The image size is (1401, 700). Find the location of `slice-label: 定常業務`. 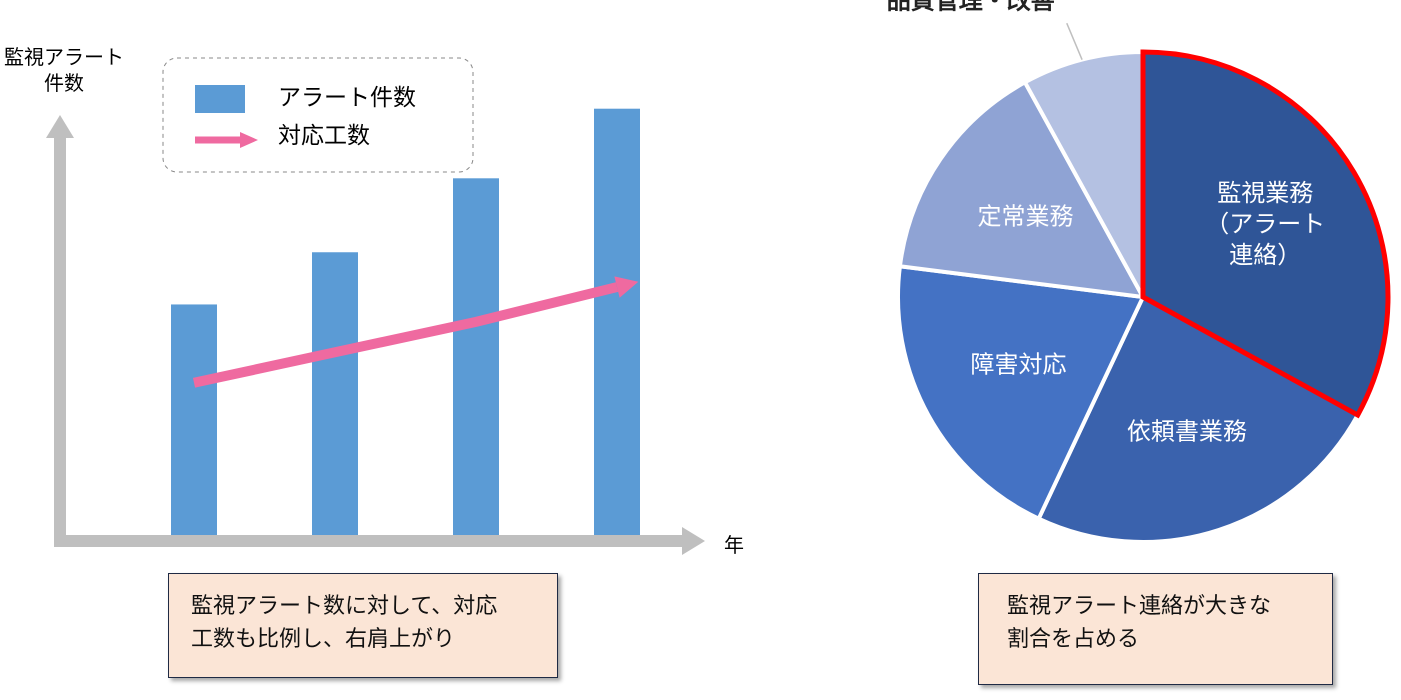

slice-label: 定常業務 is located at coordinates (1025, 216).